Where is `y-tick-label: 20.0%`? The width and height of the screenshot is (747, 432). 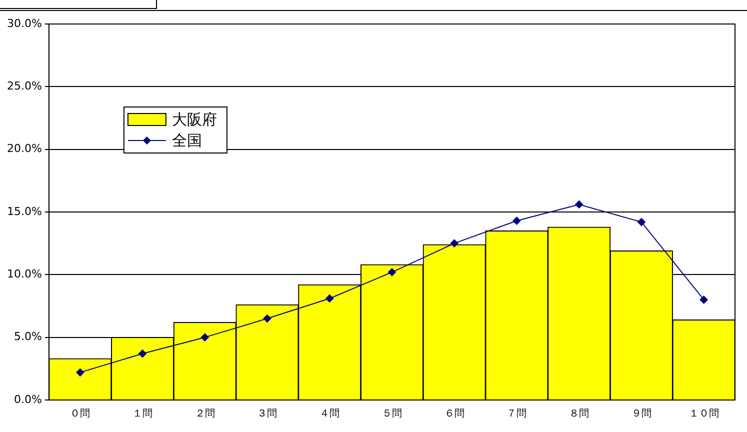 y-tick-label: 20.0% is located at coordinates (24, 149).